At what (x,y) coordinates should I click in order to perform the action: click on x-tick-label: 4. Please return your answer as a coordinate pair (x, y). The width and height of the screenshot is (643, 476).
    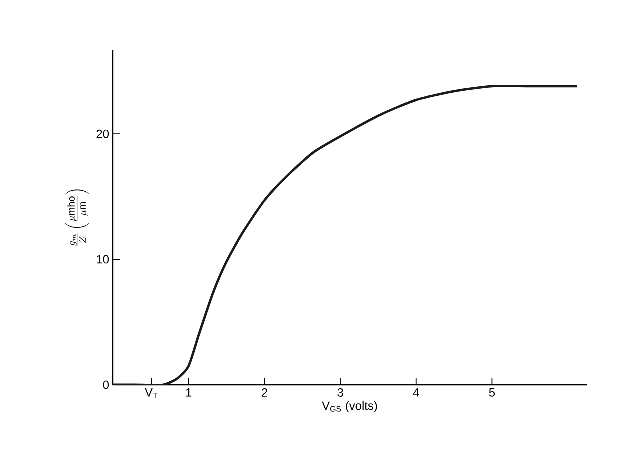
    Looking at the image, I should click on (416, 392).